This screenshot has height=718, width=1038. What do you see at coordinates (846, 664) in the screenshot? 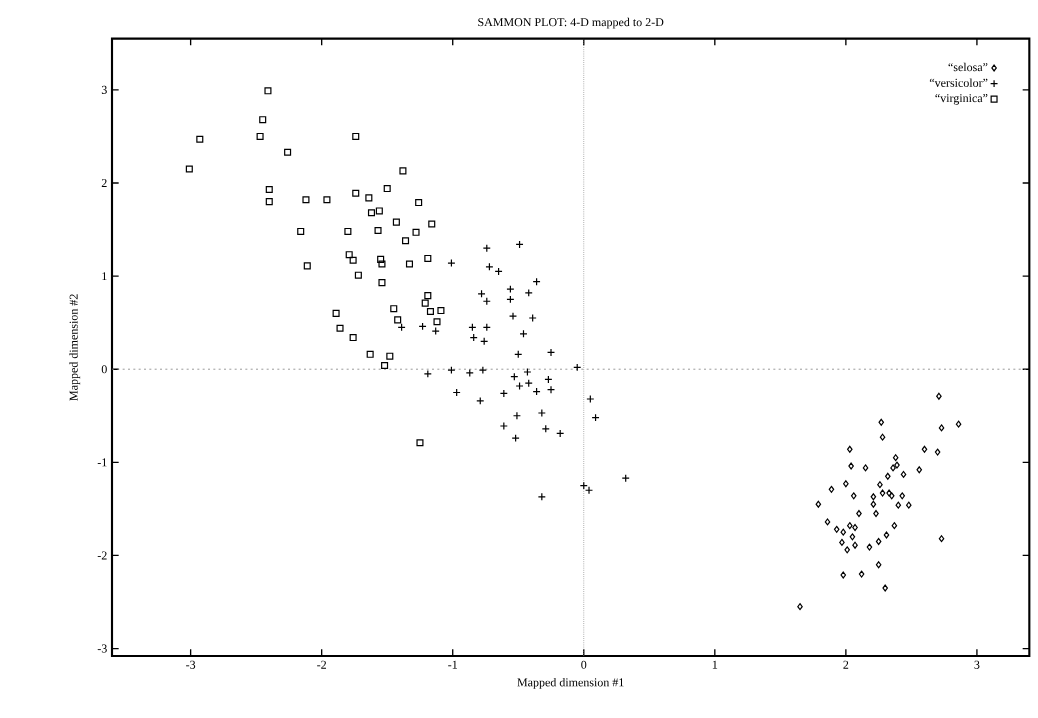
I see `x-tick-label: 2` at bounding box center [846, 664].